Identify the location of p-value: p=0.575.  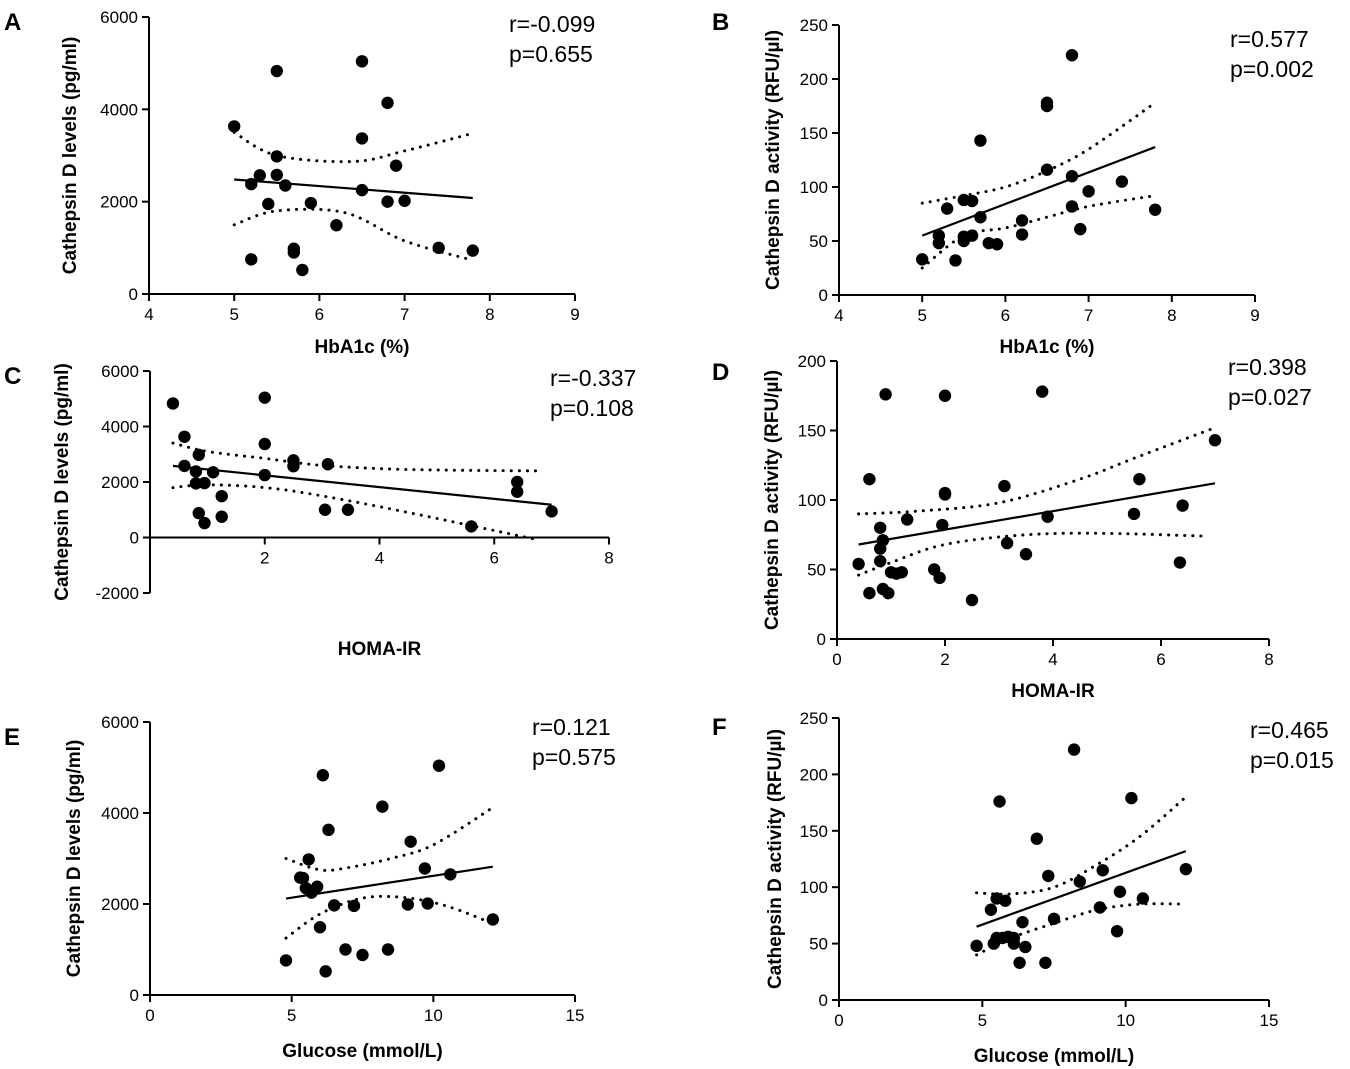
(574, 757).